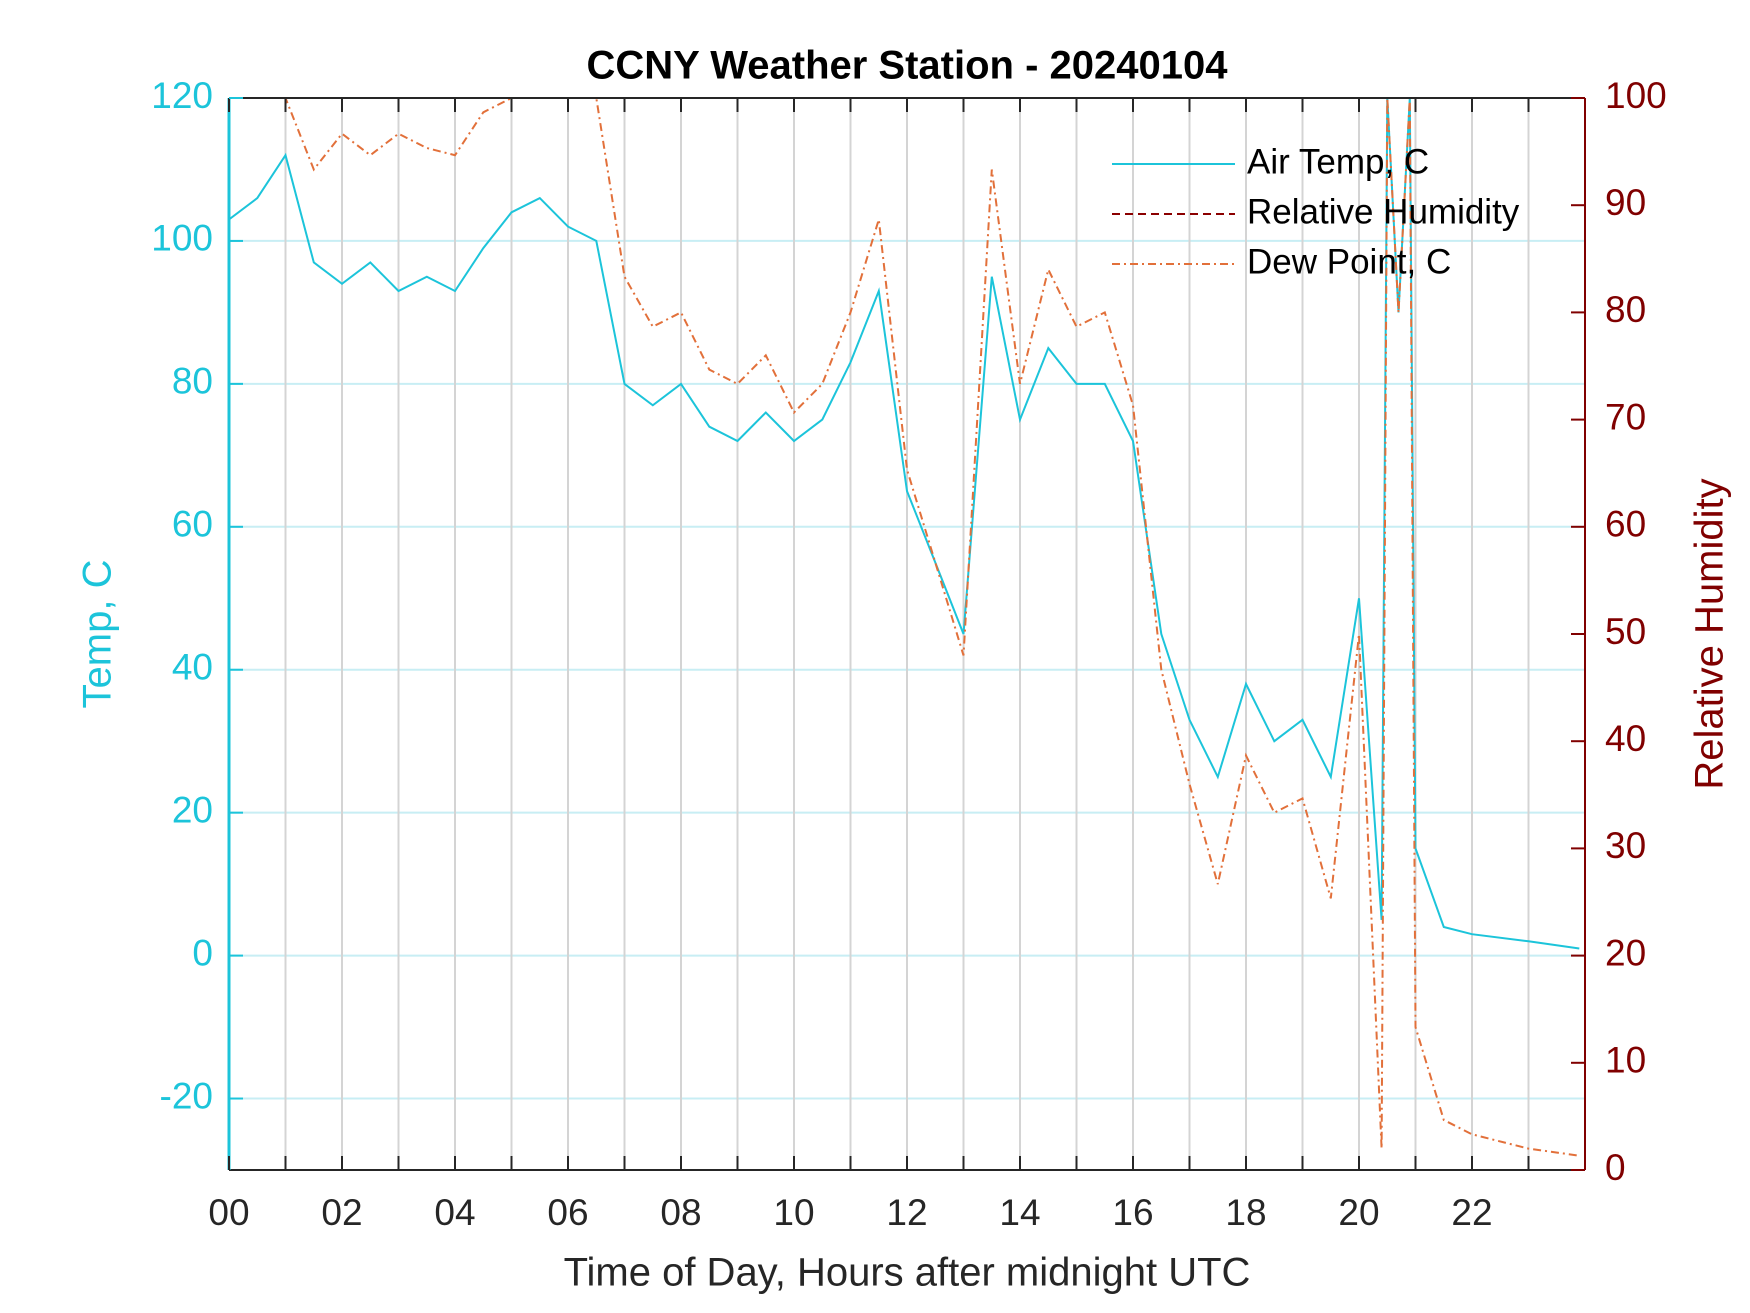 Image resolution: width=1750 pixels, height=1313 pixels. I want to click on legend-label: Dew Point, C, so click(1349, 261).